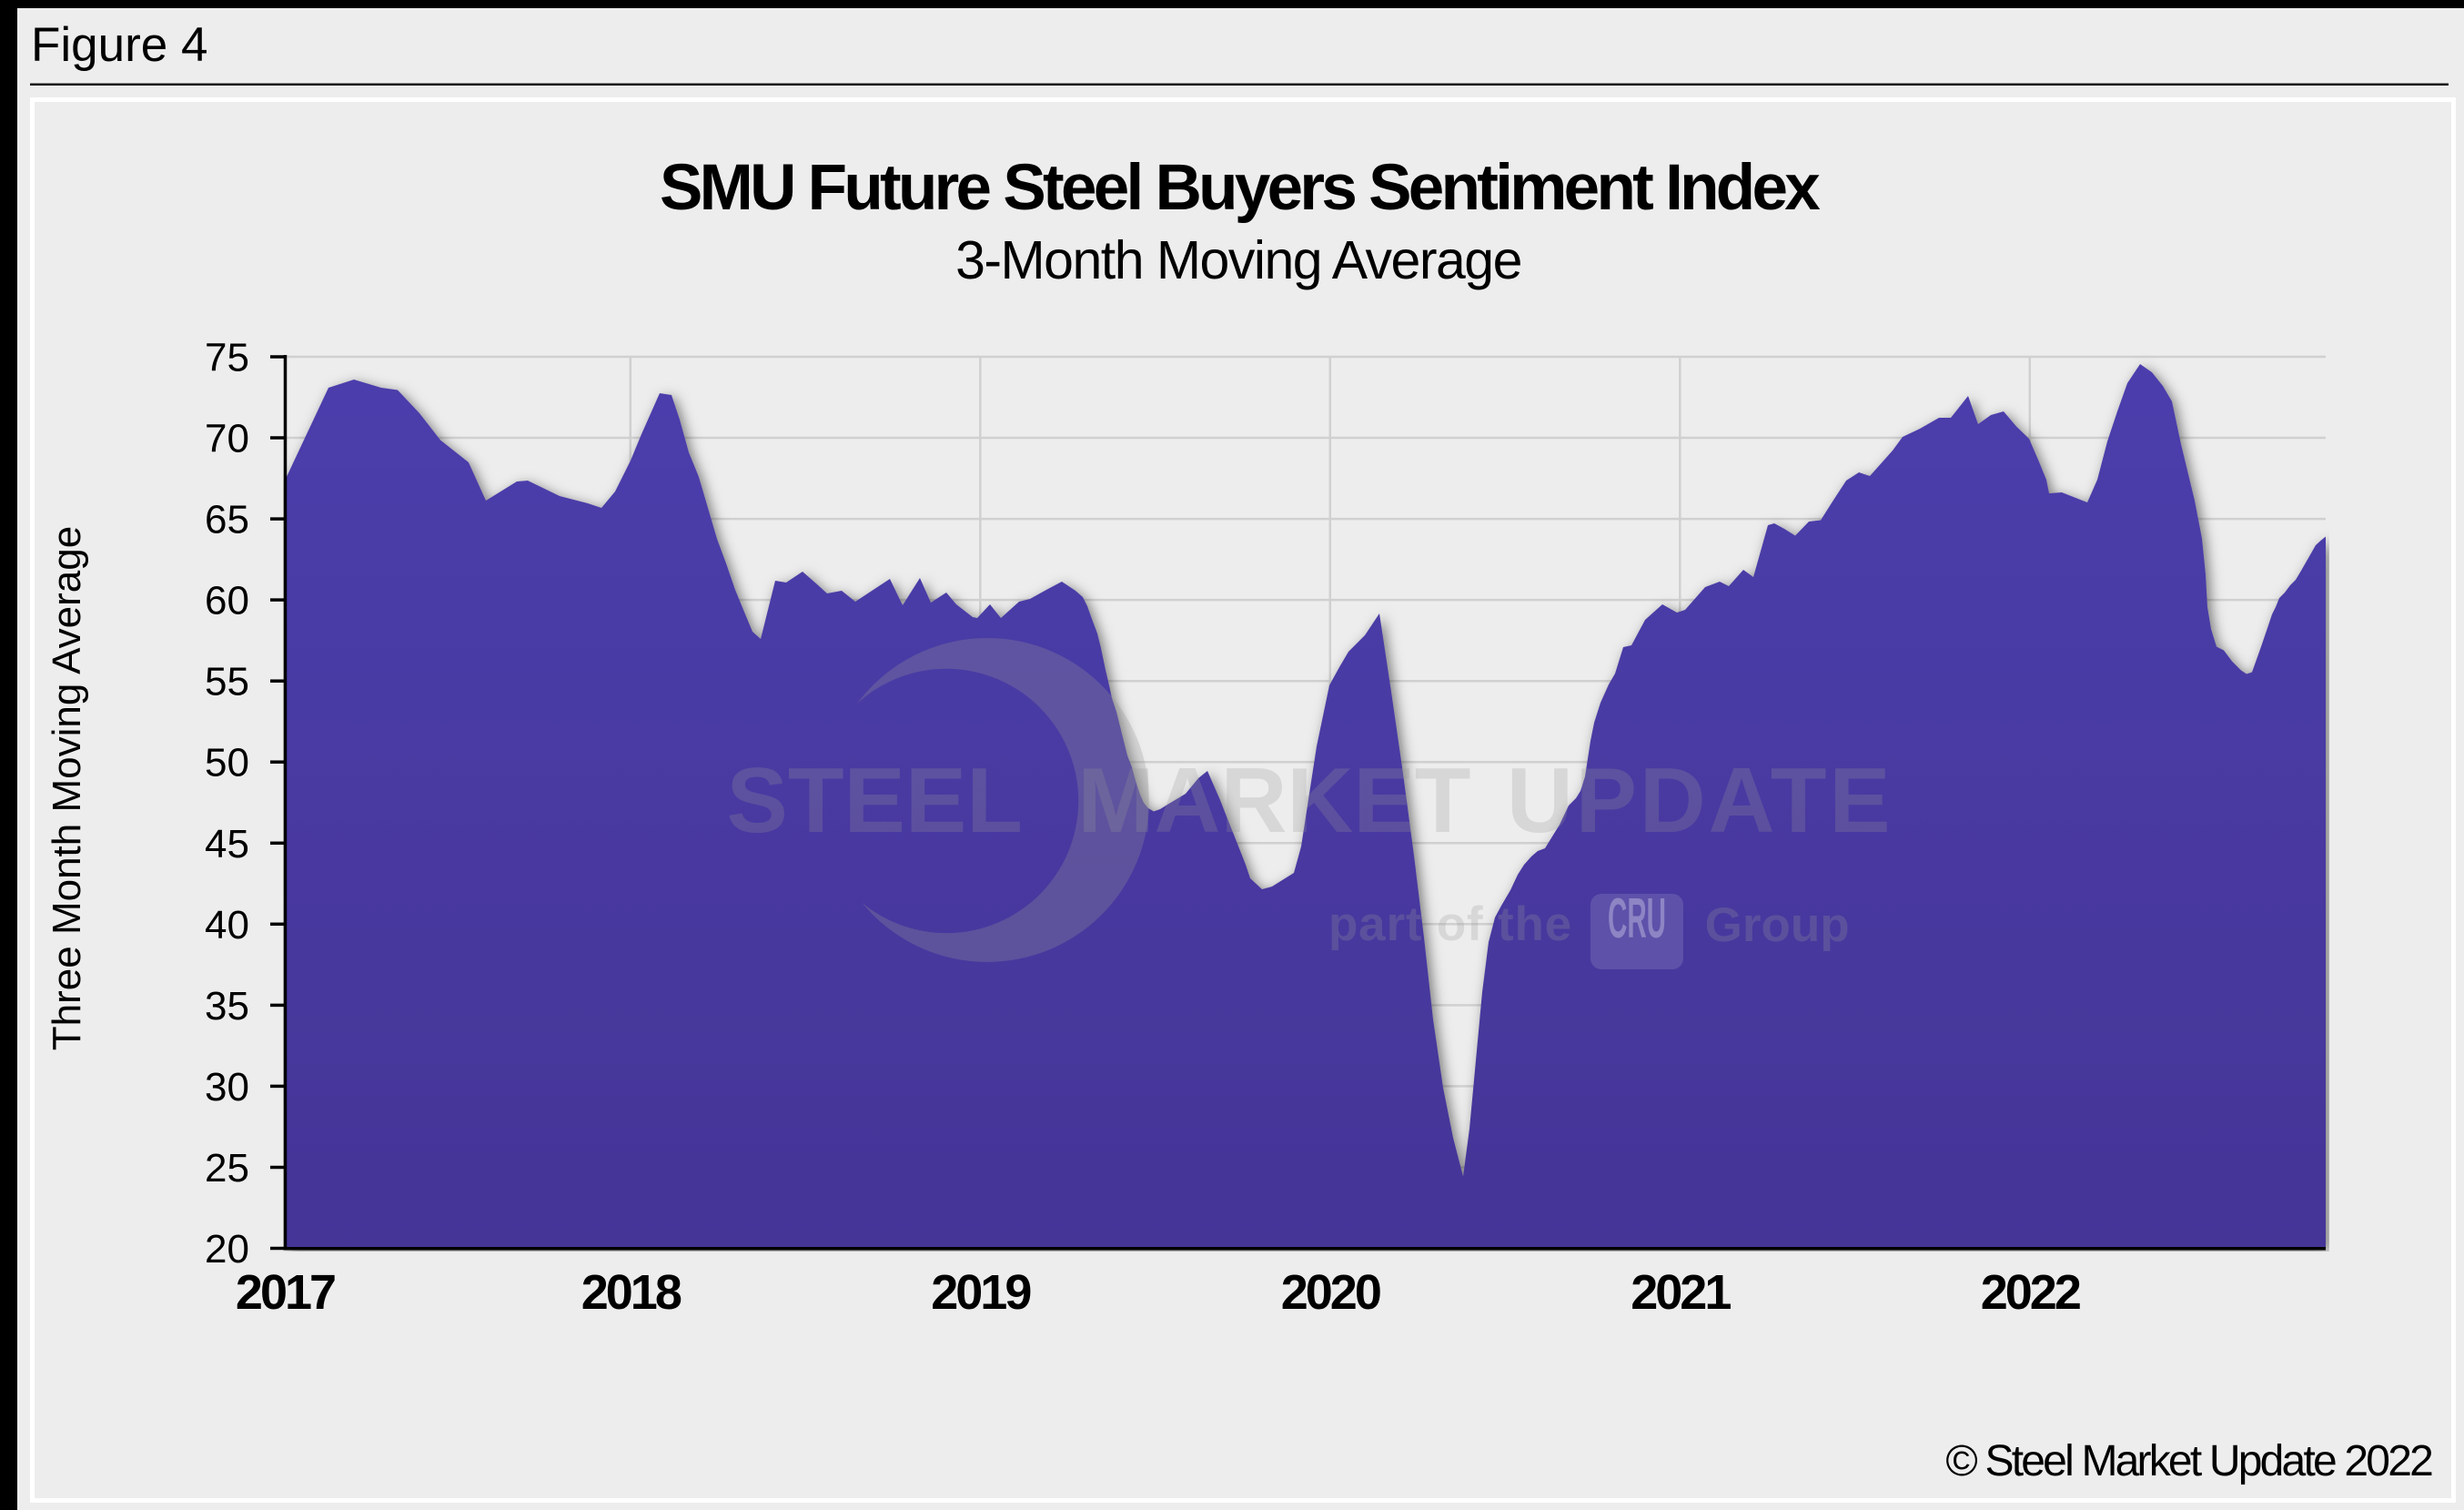 This screenshot has width=2464, height=1510. I want to click on svg-text: 2017, so click(285, 1292).